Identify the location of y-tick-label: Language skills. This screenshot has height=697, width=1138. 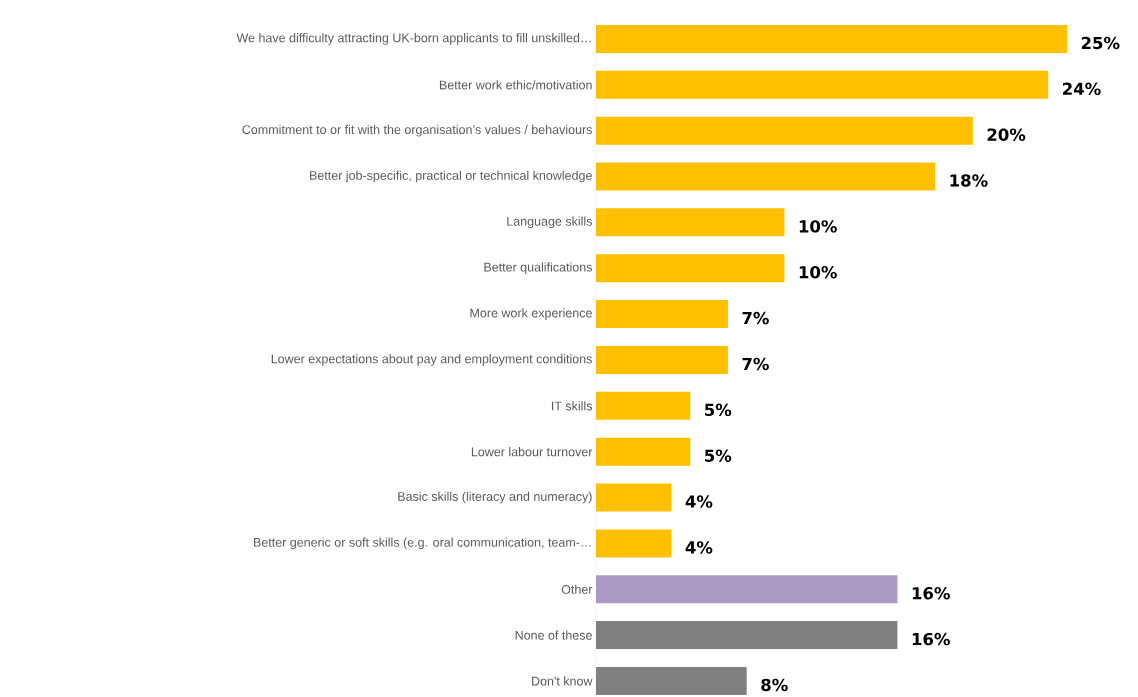
(549, 222).